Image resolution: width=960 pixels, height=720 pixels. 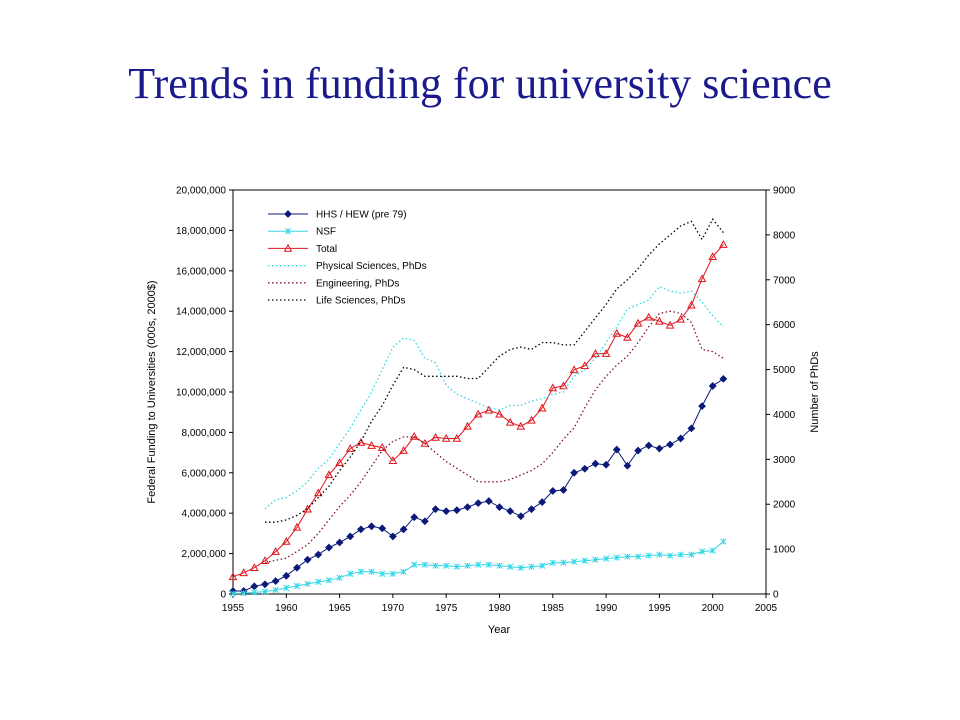 I want to click on y2-axis-label: Number of PhDs, so click(x=815, y=392).